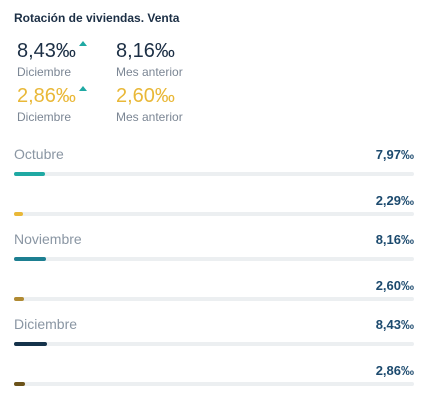  Describe the element at coordinates (149, 117) in the screenshot. I see `kpi-previous-yellow-label: Mes anterior` at that location.